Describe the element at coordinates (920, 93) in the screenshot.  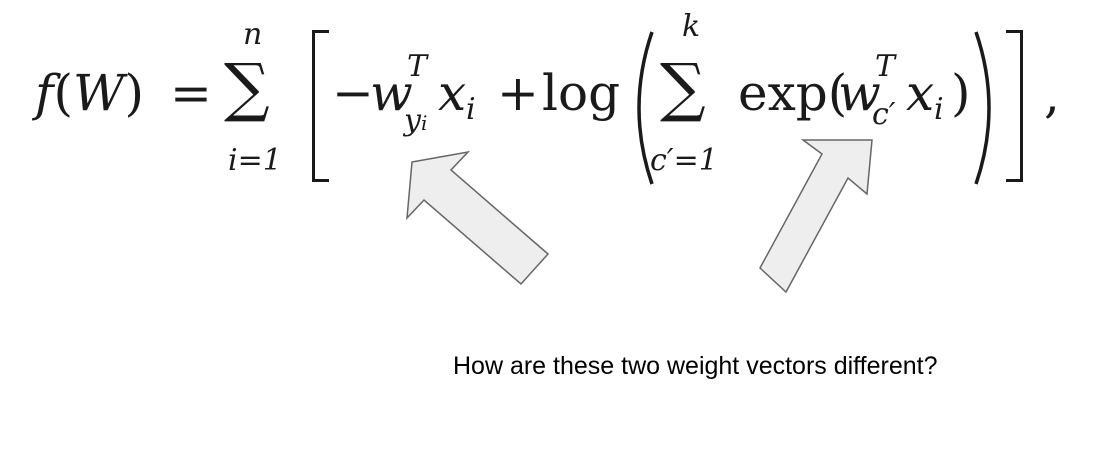
I see `x-i-symbol-2: x` at that location.